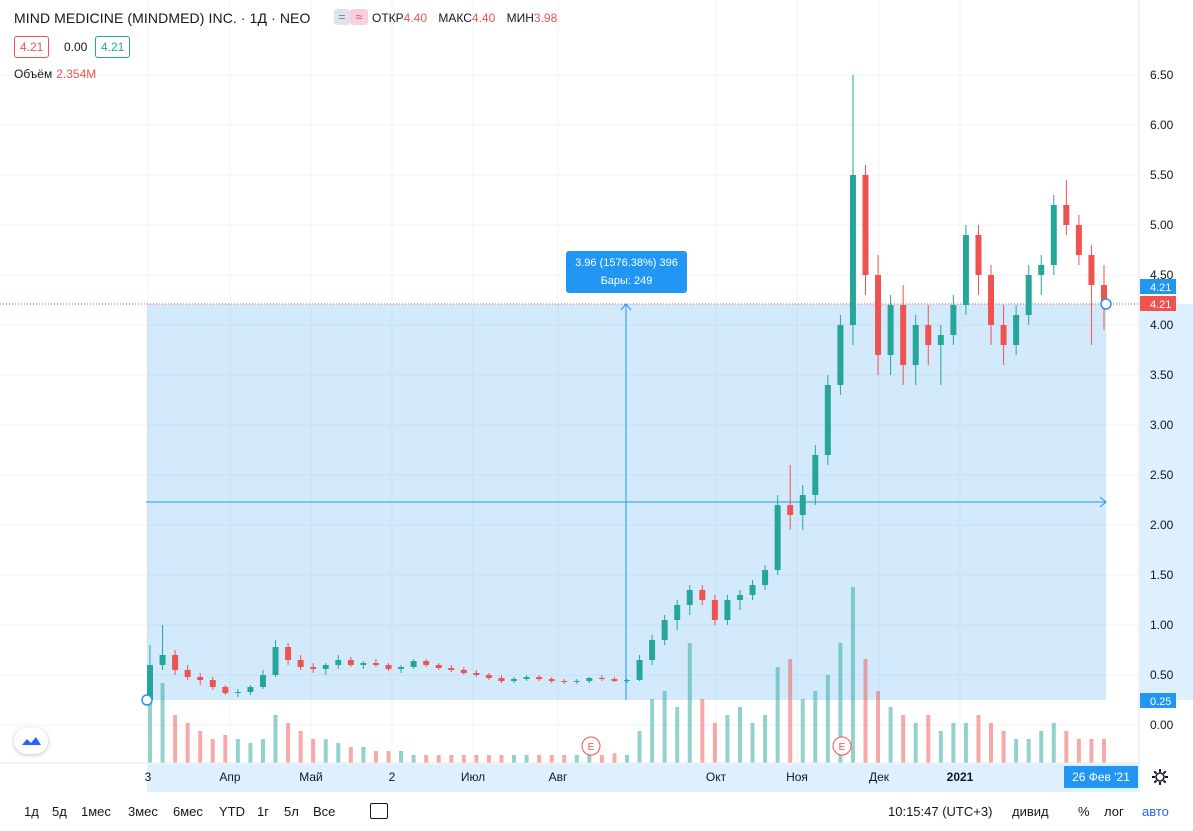 The height and width of the screenshot is (831, 1193). Describe the element at coordinates (188, 811) in the screenshot. I see `timeframe-button-4: 6мес` at that location.